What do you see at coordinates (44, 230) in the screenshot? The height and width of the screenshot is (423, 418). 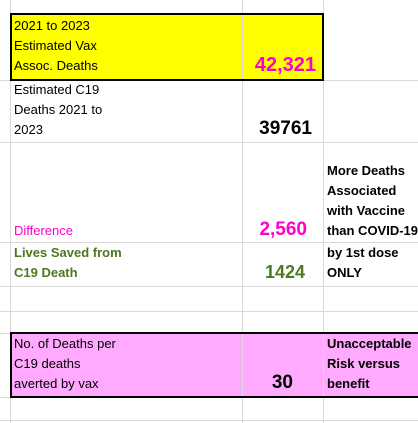 I see `cell-difference-label: Difference` at bounding box center [44, 230].